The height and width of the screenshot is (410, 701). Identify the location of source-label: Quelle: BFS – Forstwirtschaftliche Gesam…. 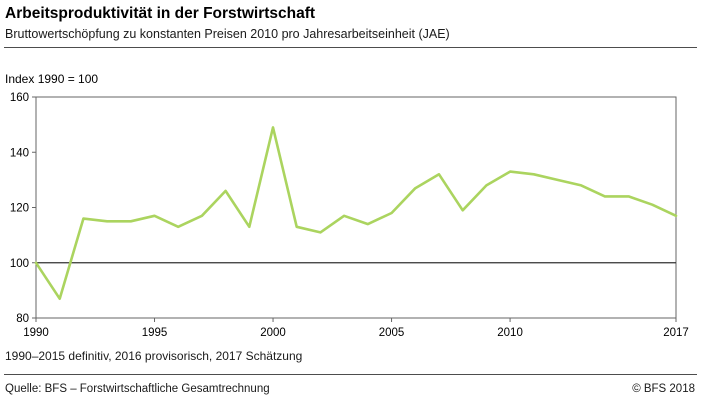
(137, 389).